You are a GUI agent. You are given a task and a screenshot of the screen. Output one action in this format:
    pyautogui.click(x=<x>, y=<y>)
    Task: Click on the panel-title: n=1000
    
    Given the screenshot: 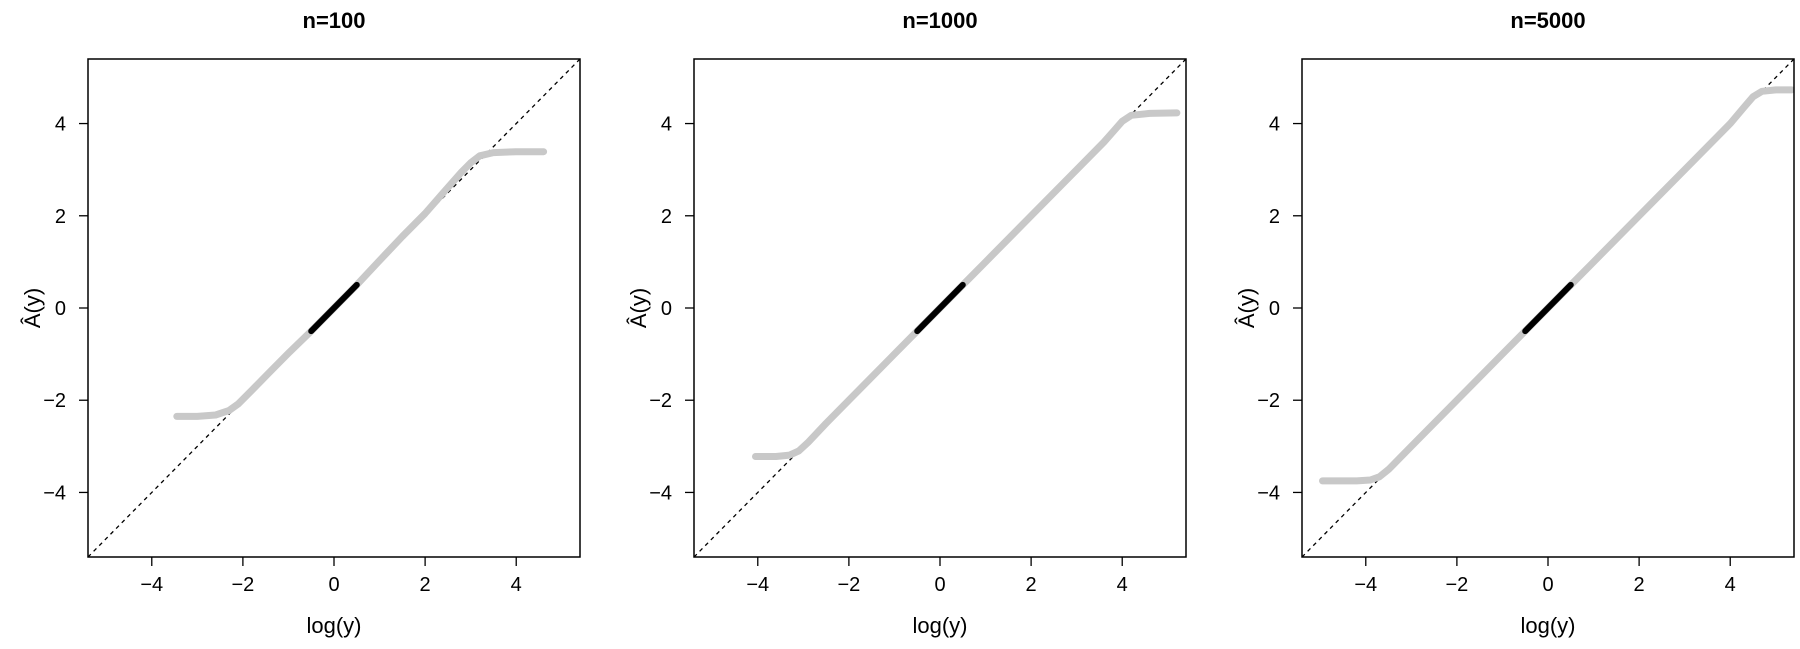 What is the action you would take?
    pyautogui.click(x=939, y=20)
    